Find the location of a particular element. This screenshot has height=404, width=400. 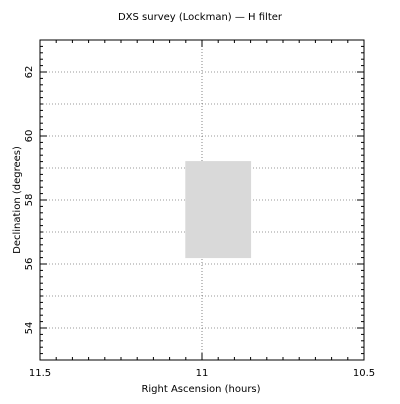

y-tick-label: 54 is located at coordinates (29, 328).